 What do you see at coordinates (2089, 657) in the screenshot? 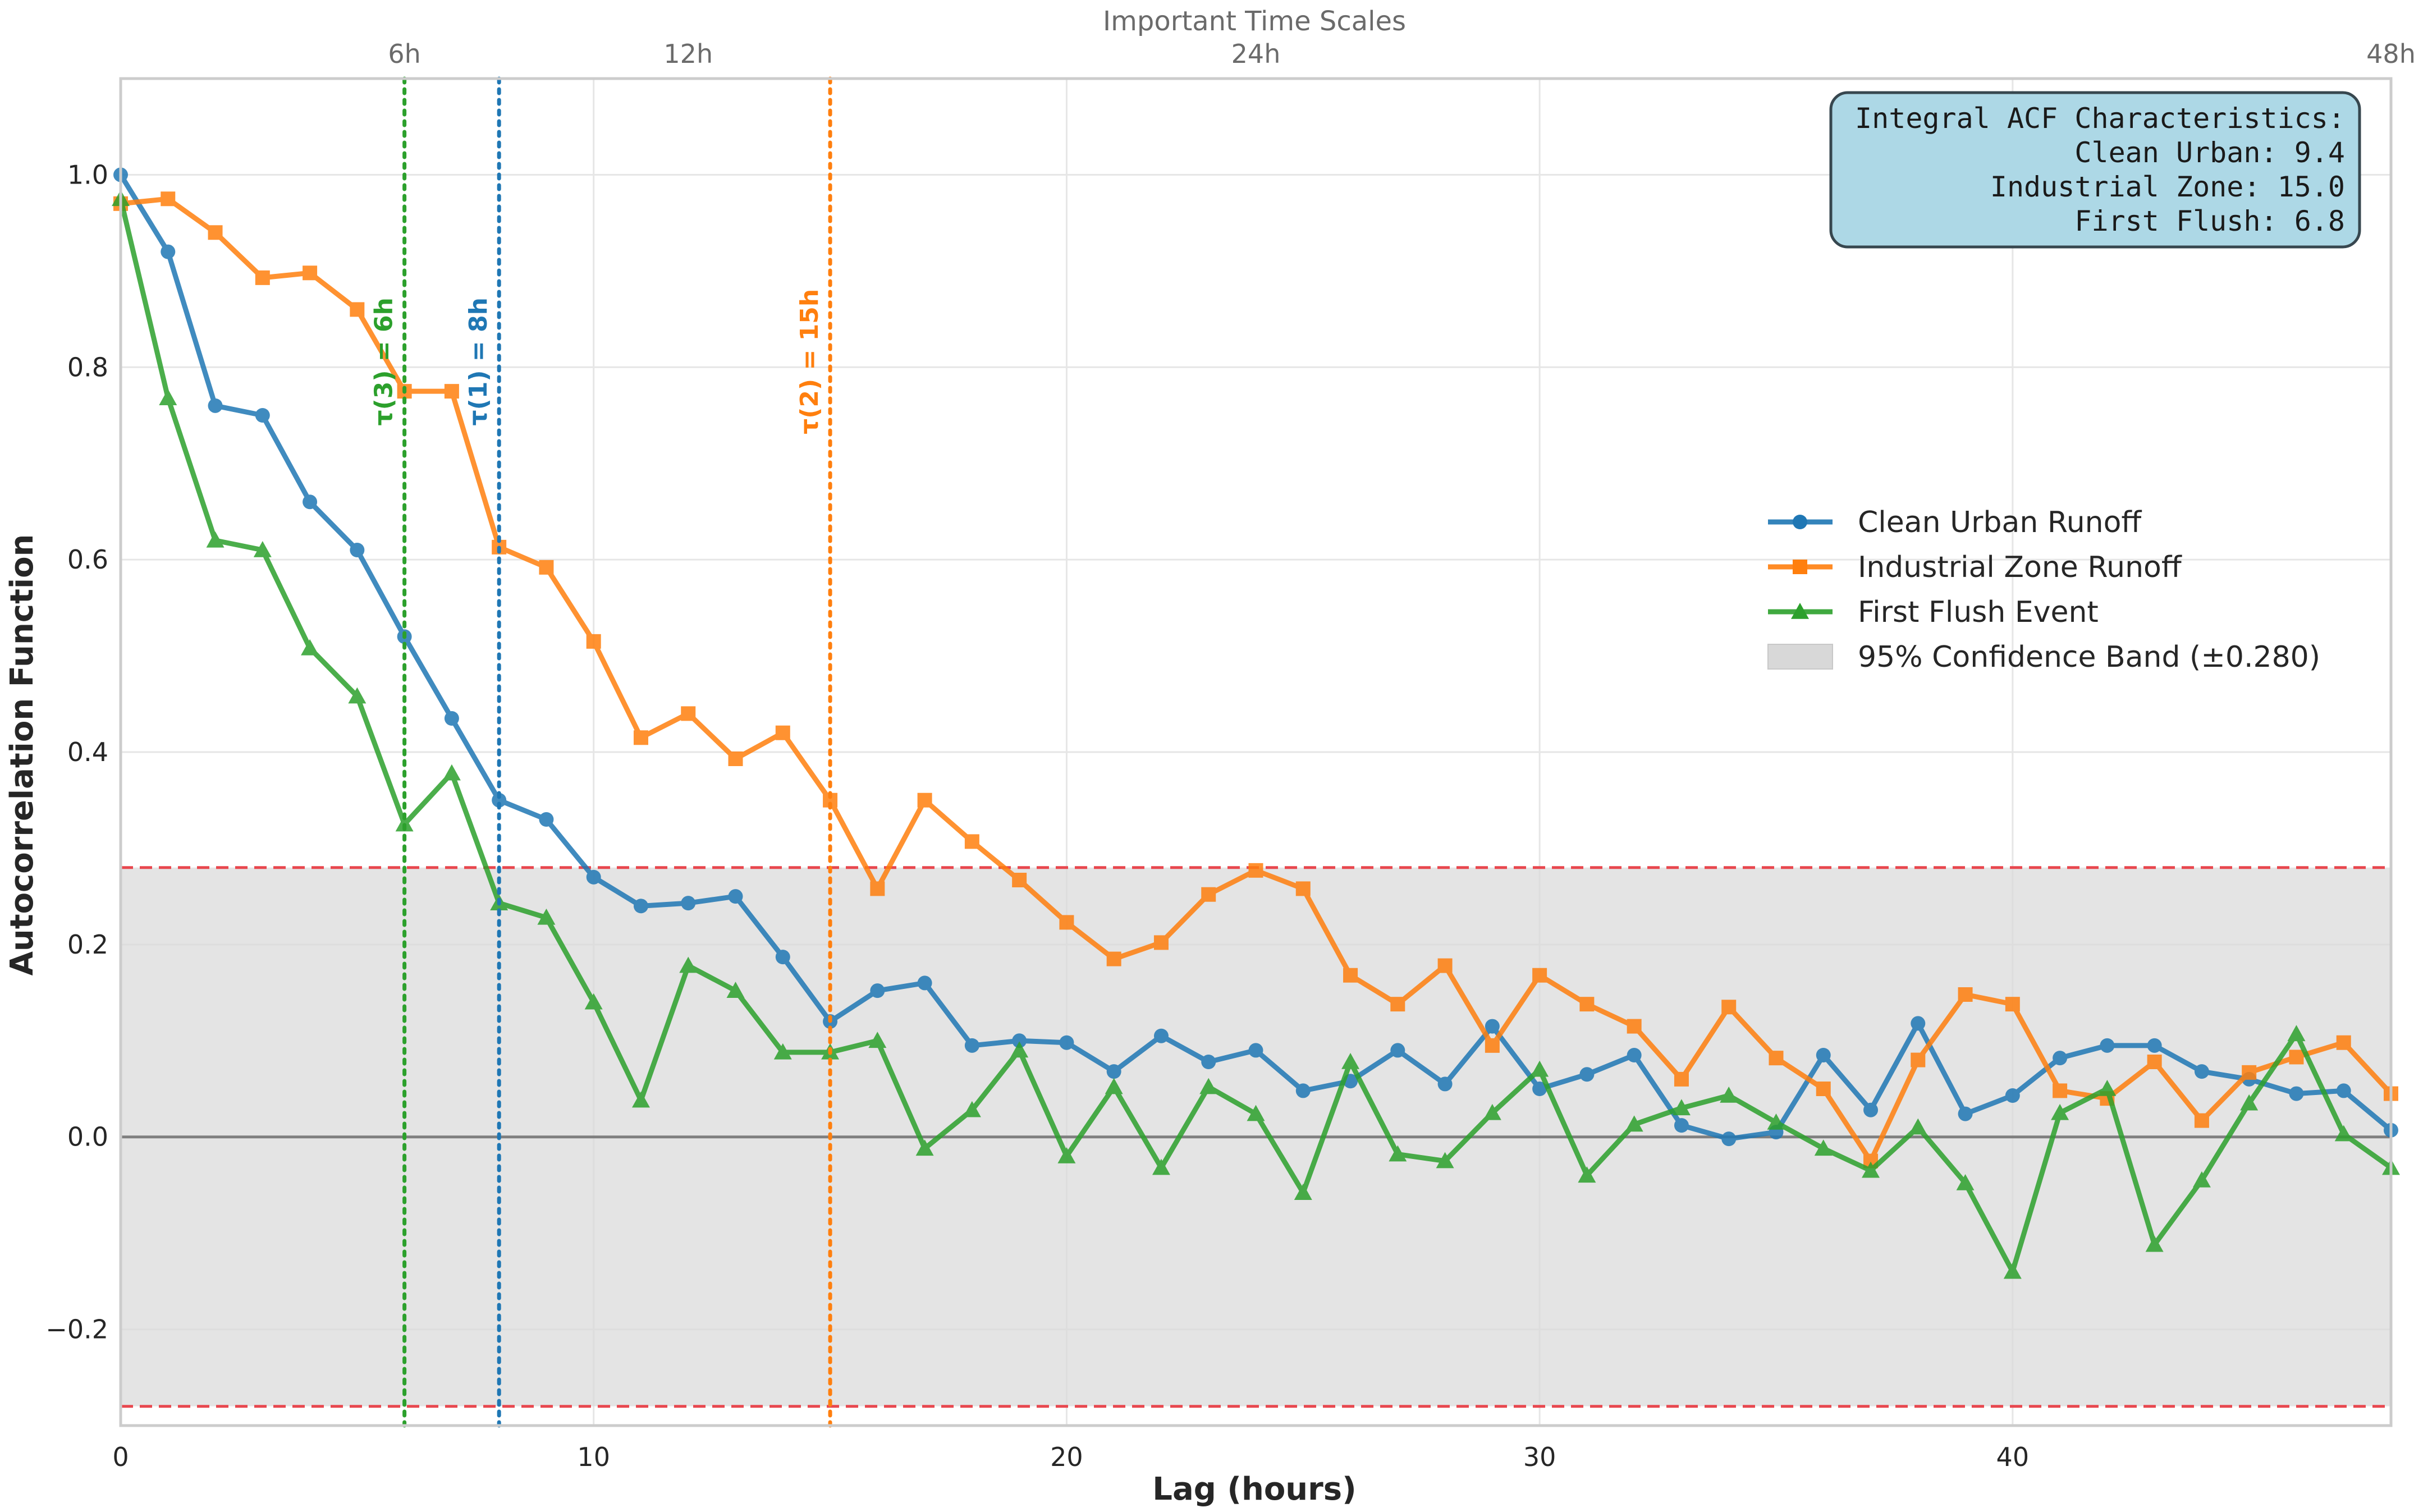
I see `legend-label-confidence-band: 95% Confidence Band (±0.280)` at bounding box center [2089, 657].